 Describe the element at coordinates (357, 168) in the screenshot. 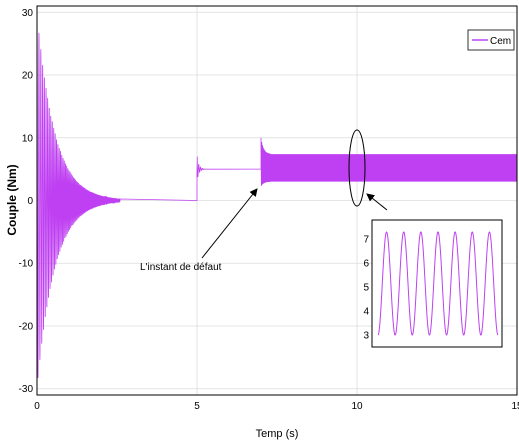

I see `zoom-ellipse` at that location.